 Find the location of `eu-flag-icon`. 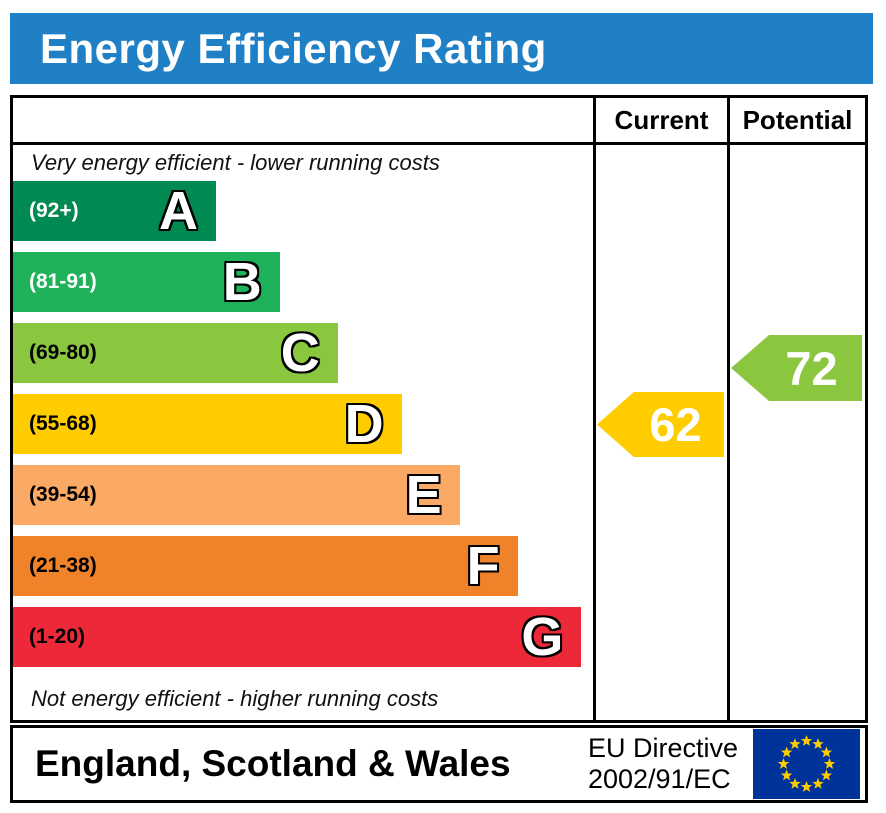

eu-flag-icon is located at coordinates (806, 764).